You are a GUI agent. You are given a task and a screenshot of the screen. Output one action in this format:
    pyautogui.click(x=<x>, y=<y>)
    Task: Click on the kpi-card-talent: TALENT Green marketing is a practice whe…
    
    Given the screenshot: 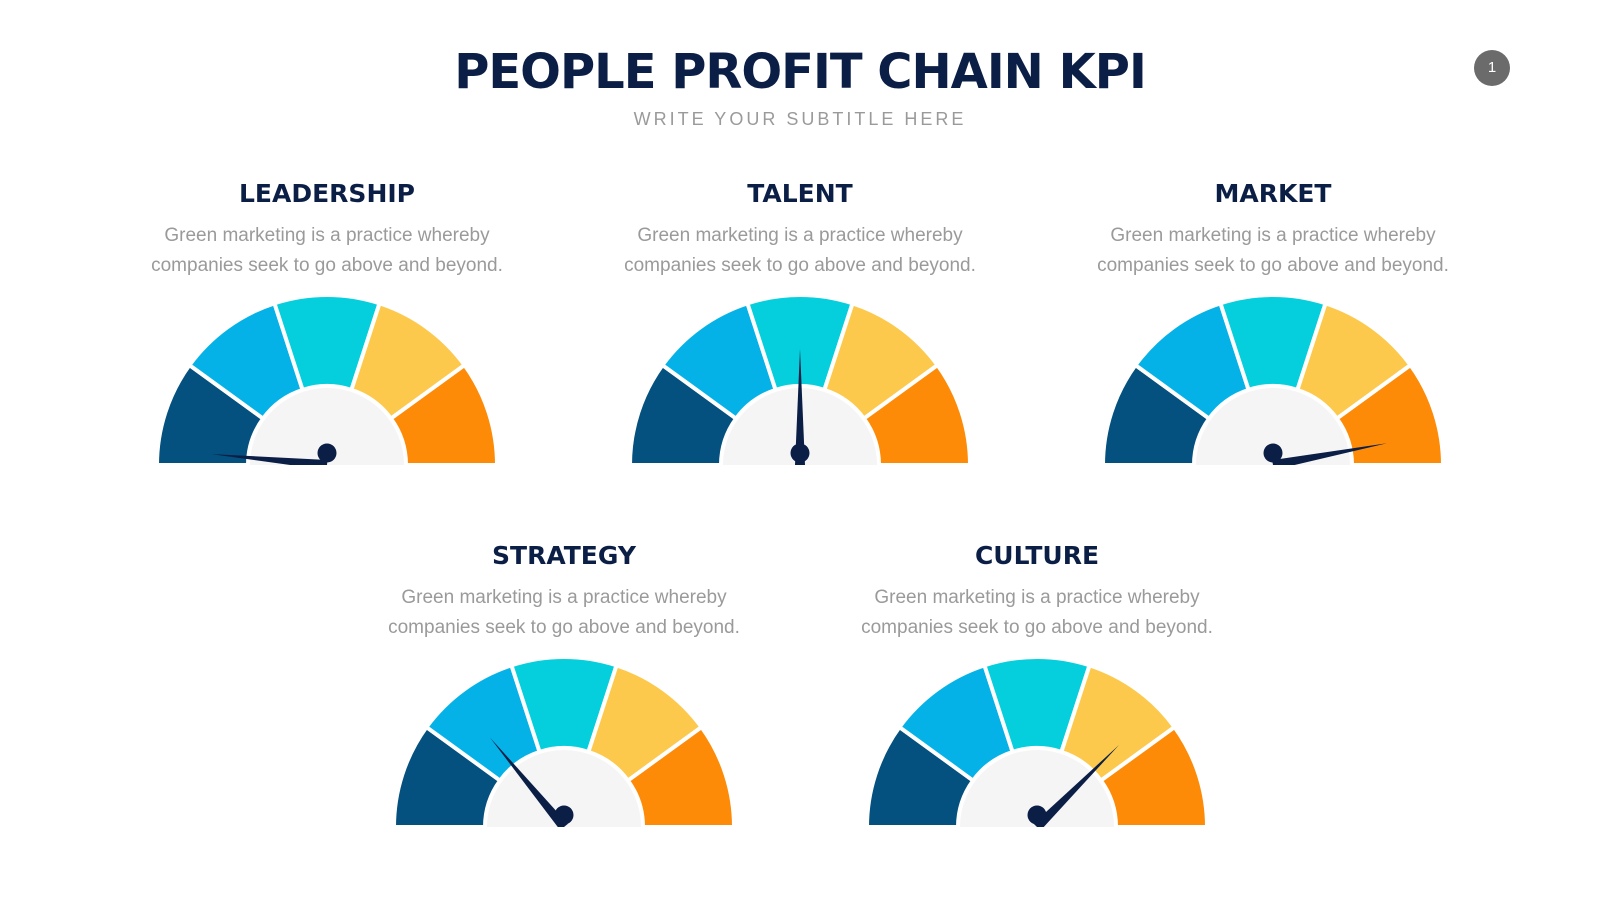 What is the action you would take?
    pyautogui.click(x=800, y=346)
    